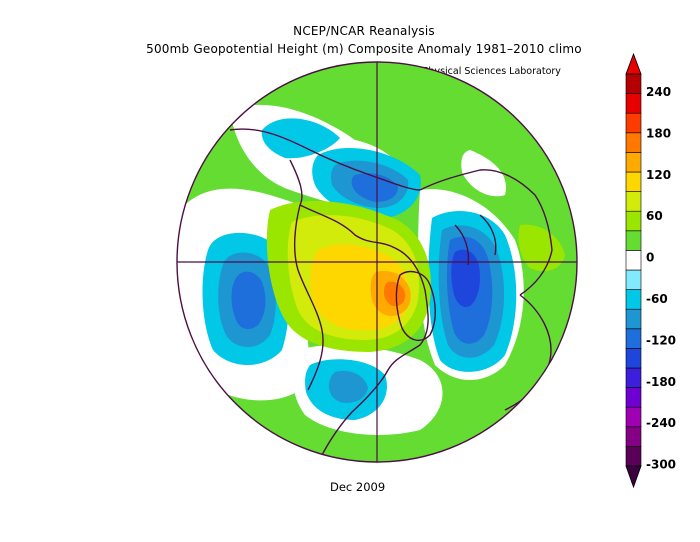 The width and height of the screenshot is (700, 542). What do you see at coordinates (476, 71) in the screenshot?
I see `credit-label: NOAA Physical Sciences Laboratory` at bounding box center [476, 71].